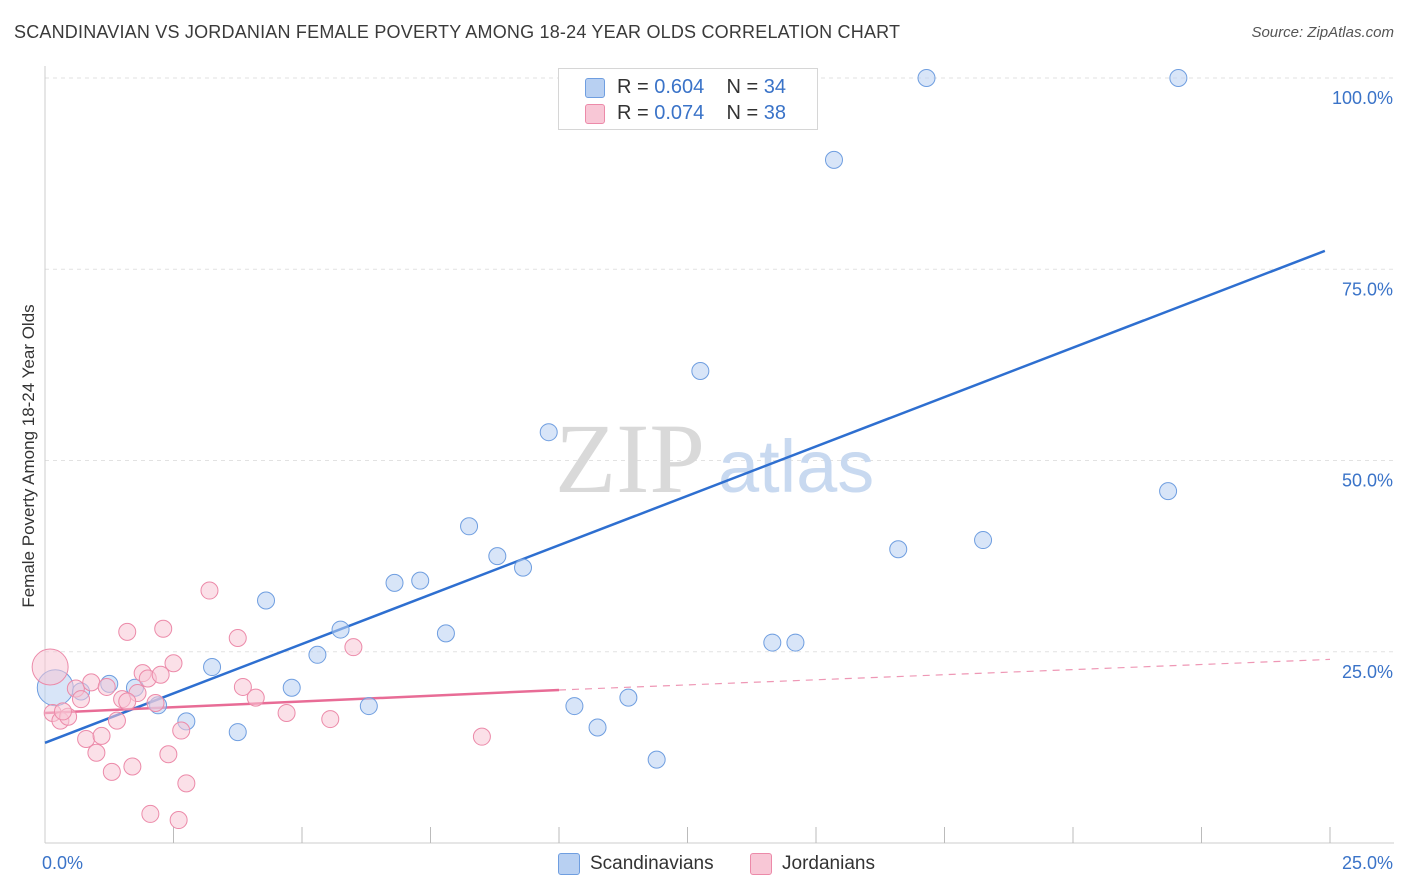 This screenshot has height=892, width=1406. Describe the element at coordinates (1367, 672) in the screenshot. I see `y-tick-label: 25.0%` at that location.